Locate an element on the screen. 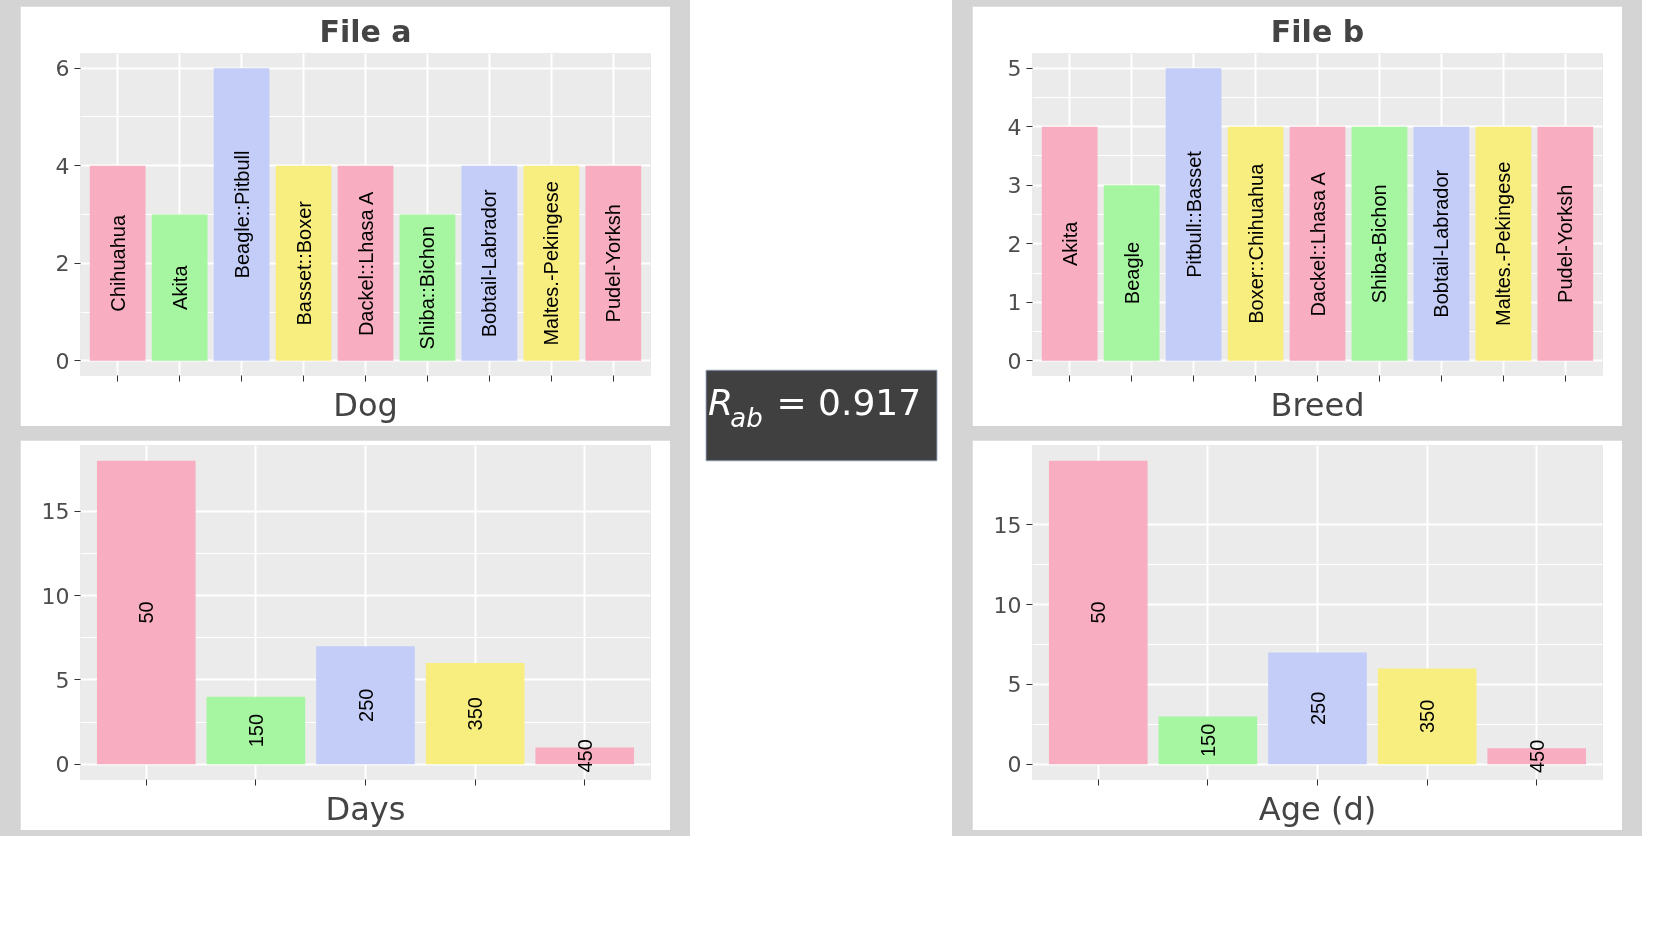 Image resolution: width=1679 pixels, height=926 pixels. y-tick-label: 1 is located at coordinates (1014, 303).